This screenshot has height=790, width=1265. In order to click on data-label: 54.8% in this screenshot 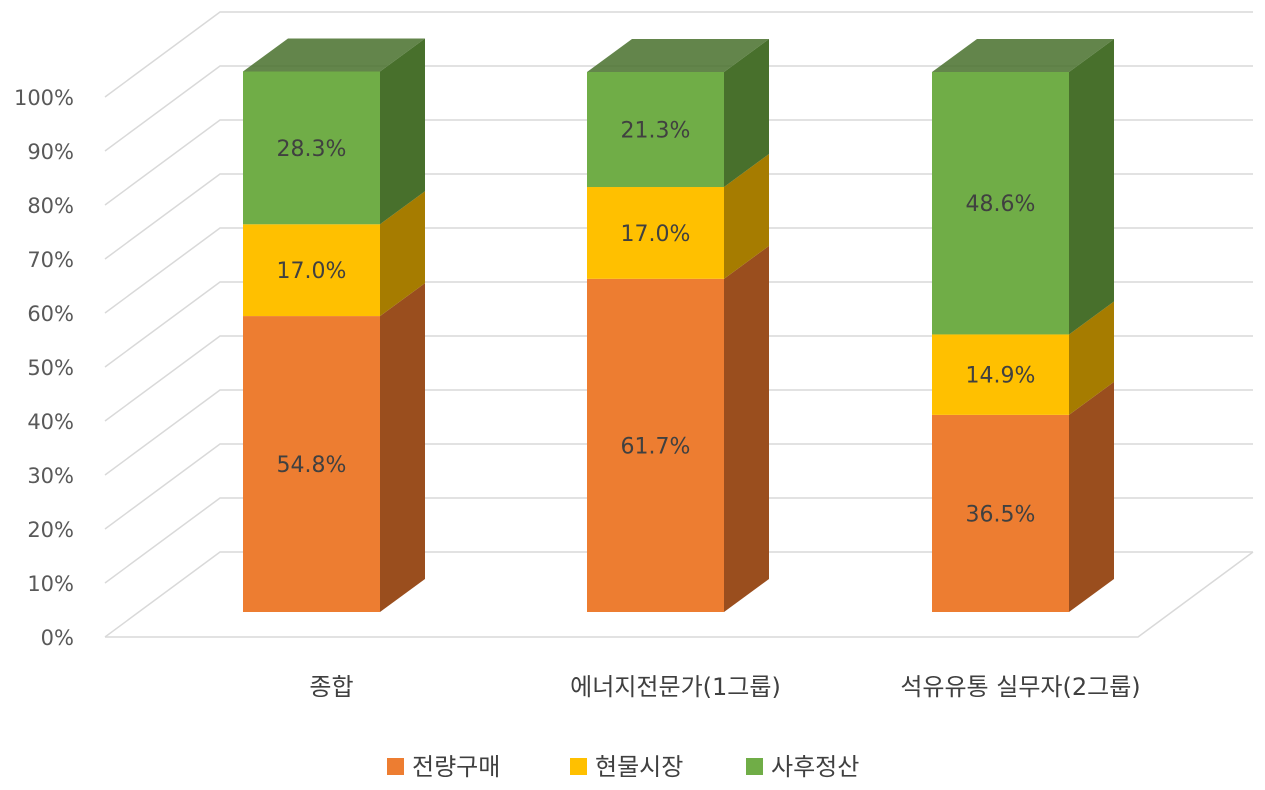, I will do `click(312, 465)`.